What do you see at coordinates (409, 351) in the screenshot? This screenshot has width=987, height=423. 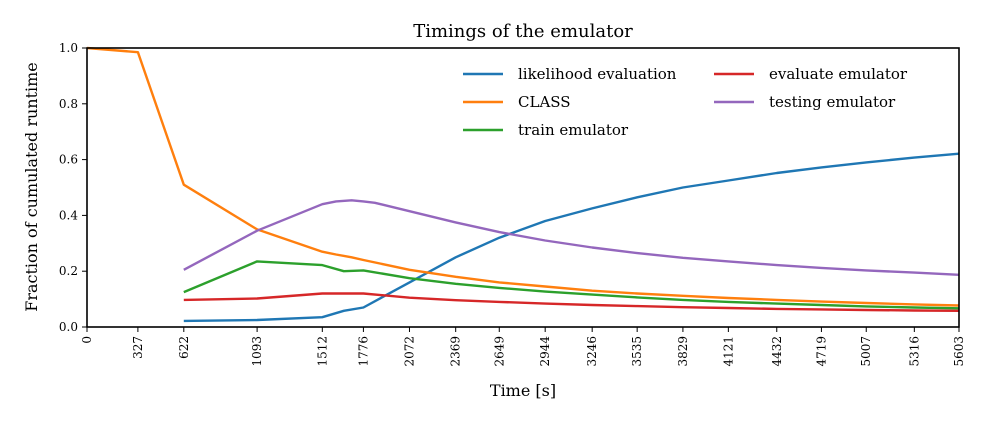 I see `x-tick-label: 2072` at bounding box center [409, 351].